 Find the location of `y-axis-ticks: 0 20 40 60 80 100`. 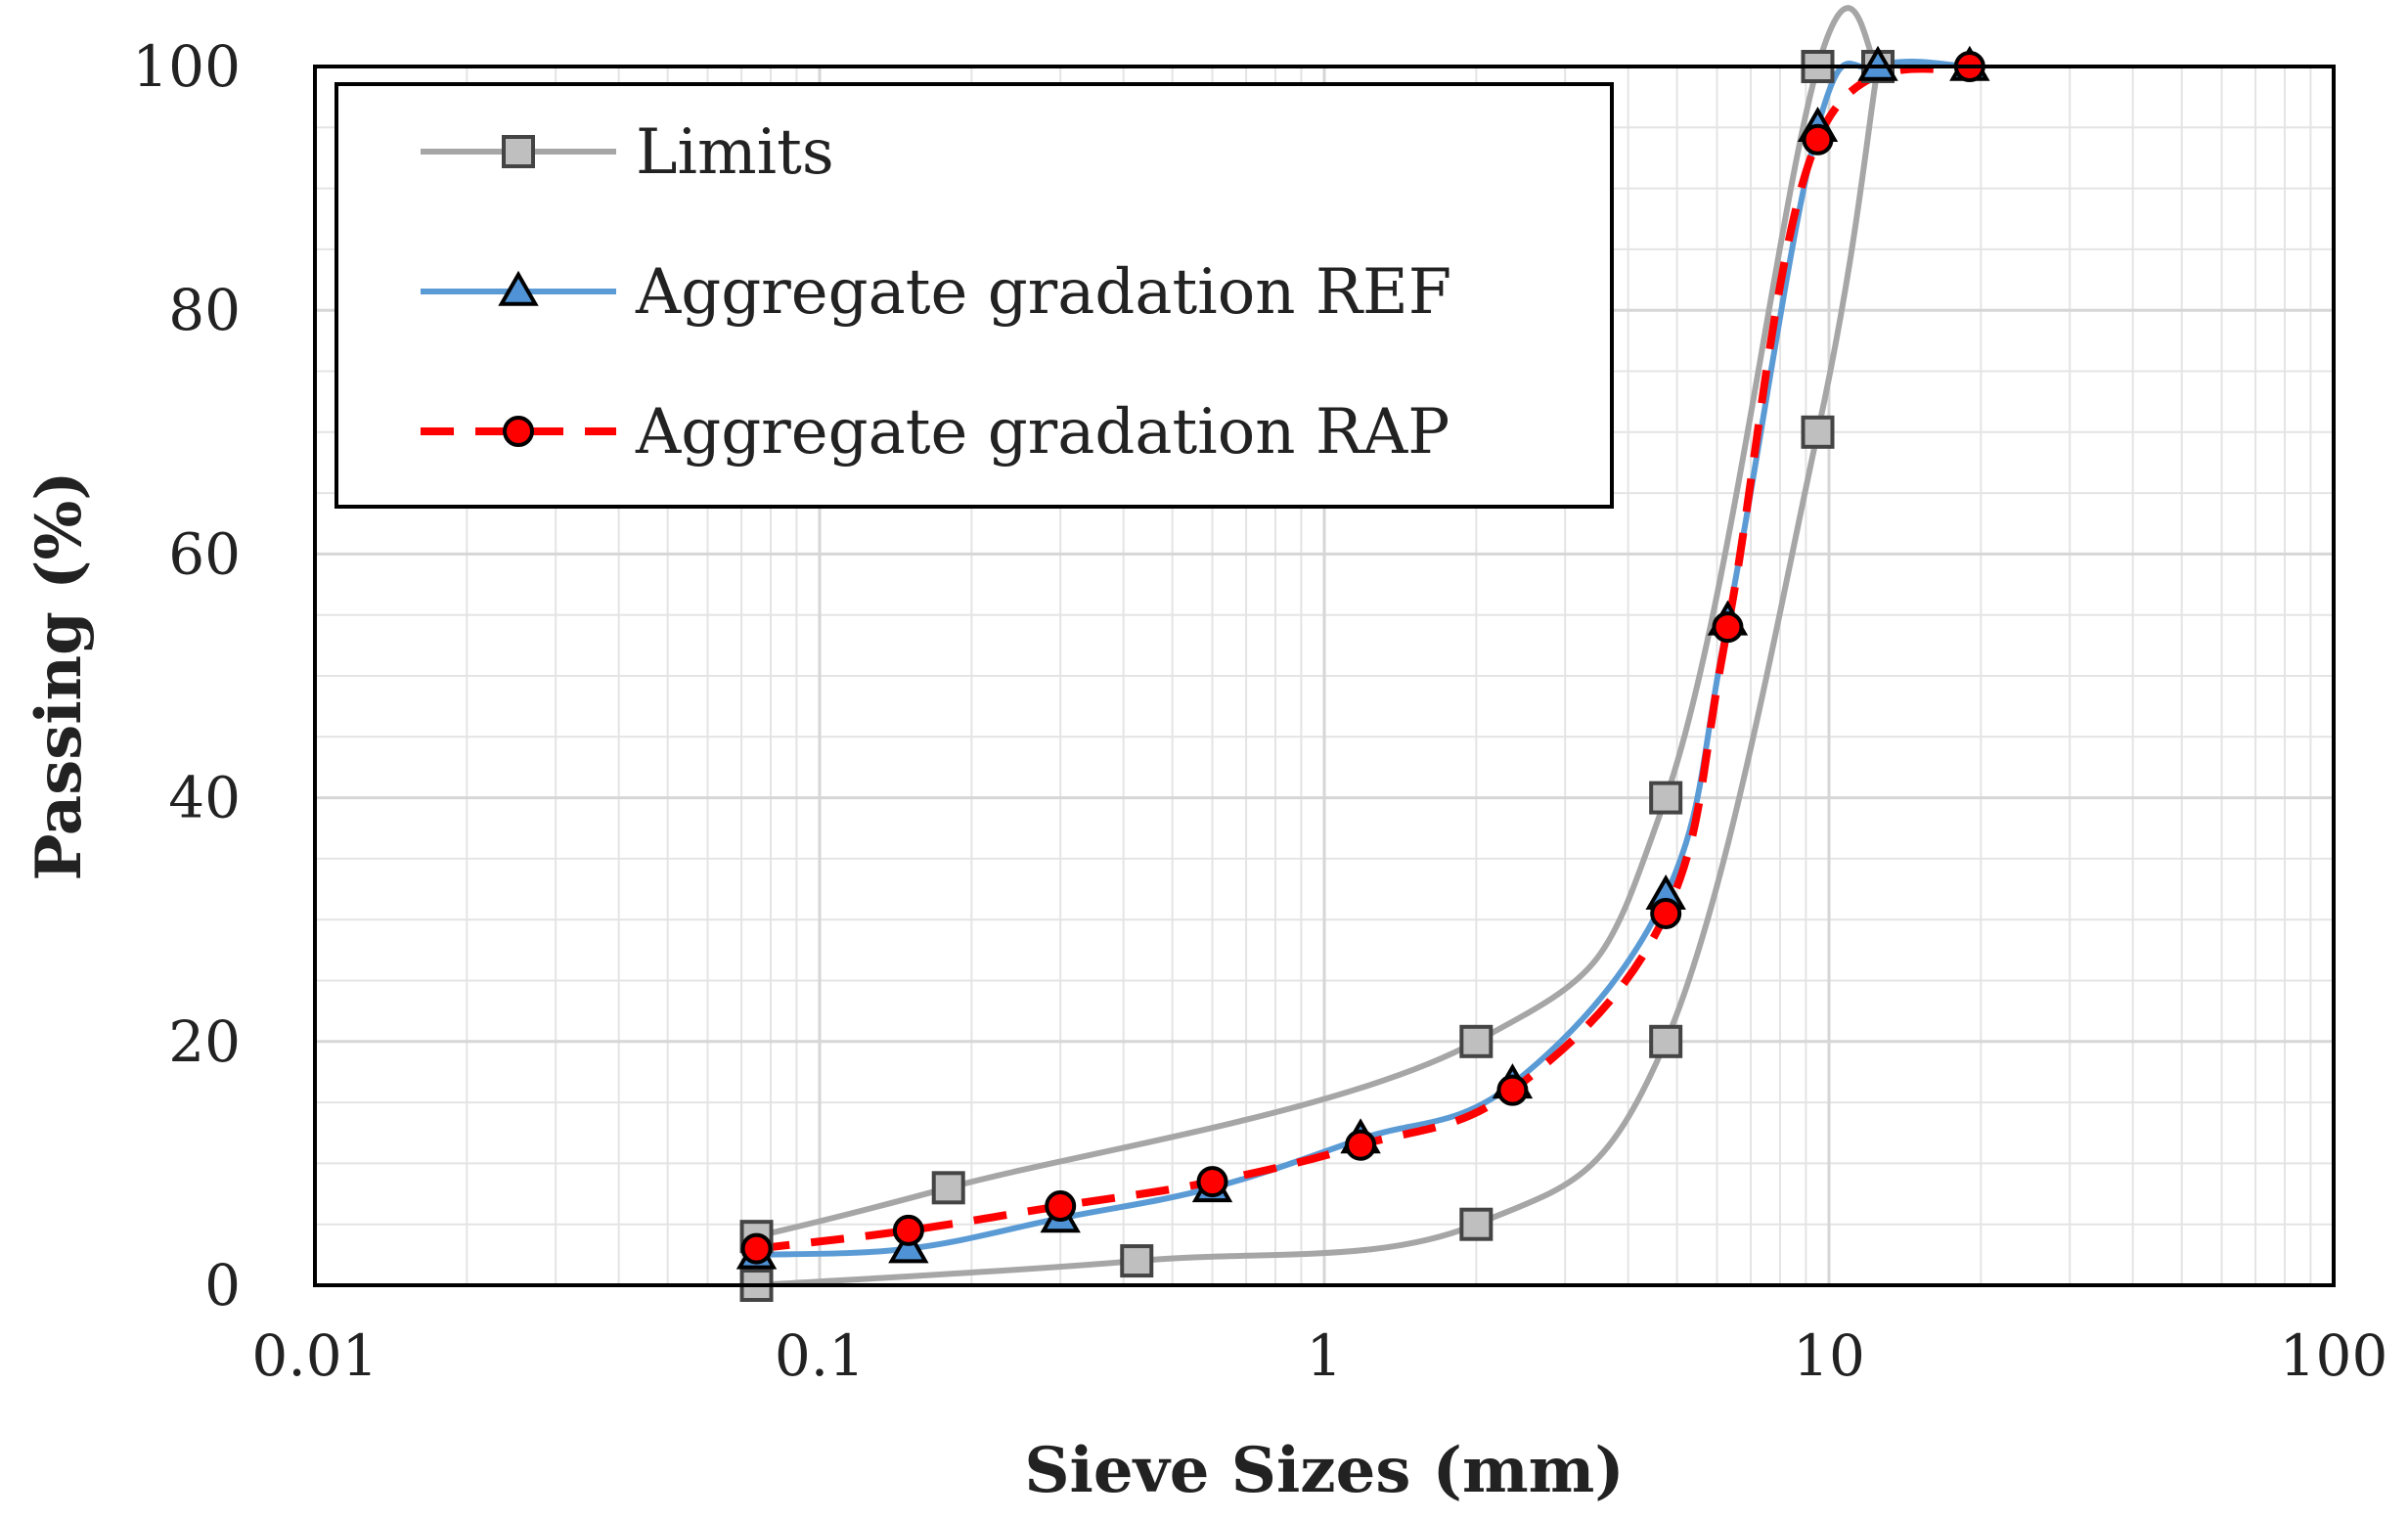

y-axis-ticks: 0 20 40 60 80 100 is located at coordinates (187, 676).